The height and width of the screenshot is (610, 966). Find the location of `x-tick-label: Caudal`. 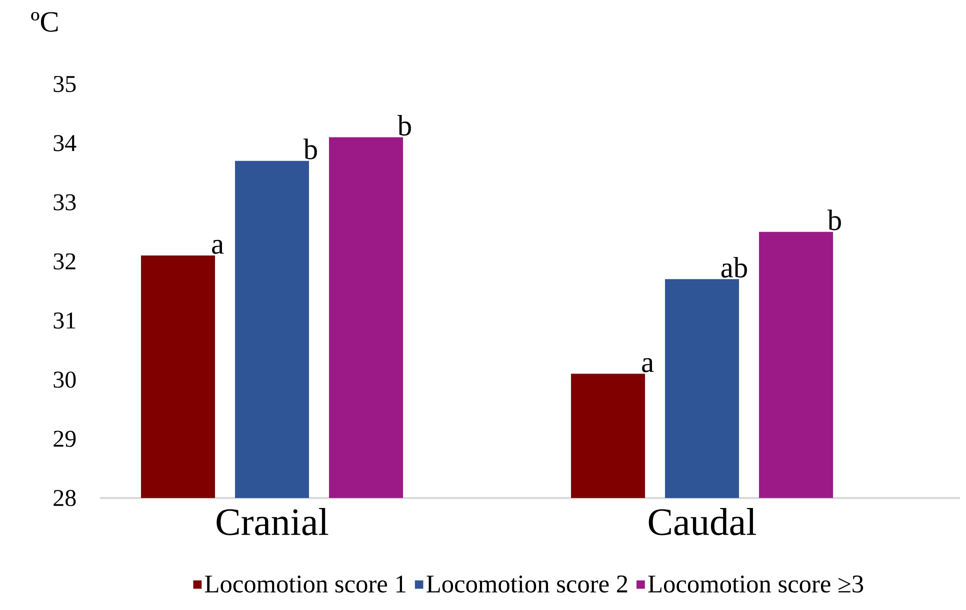

x-tick-label: Caudal is located at coordinates (702, 522).